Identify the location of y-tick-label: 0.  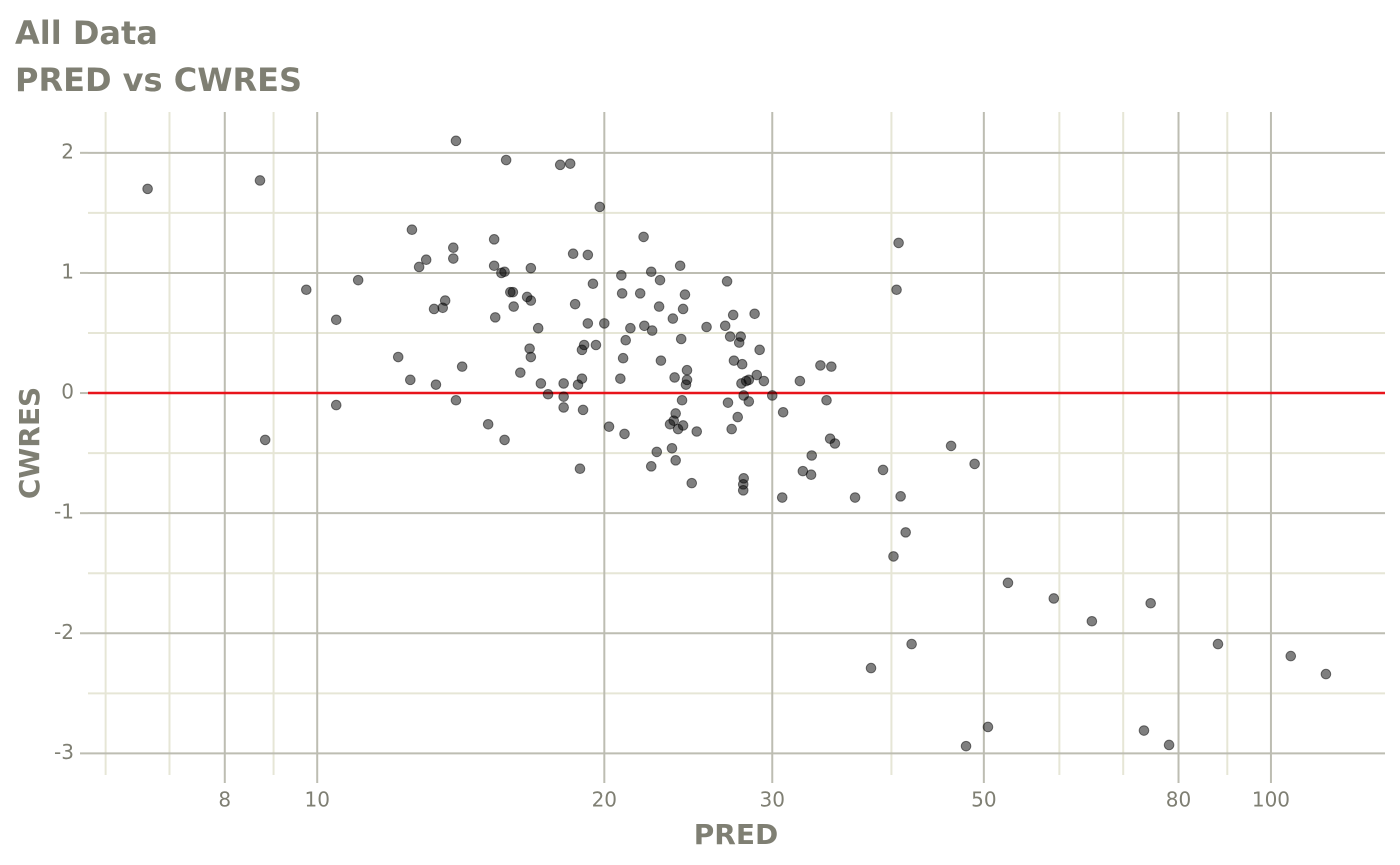
(67, 392).